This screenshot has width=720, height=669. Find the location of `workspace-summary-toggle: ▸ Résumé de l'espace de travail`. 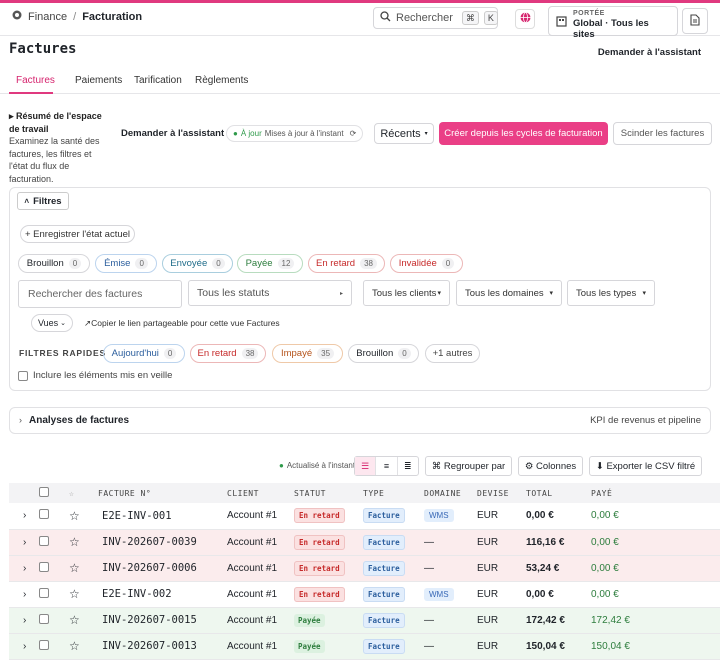

workspace-summary-toggle: ▸ Résumé de l'espace de travail is located at coordinates (59, 122).